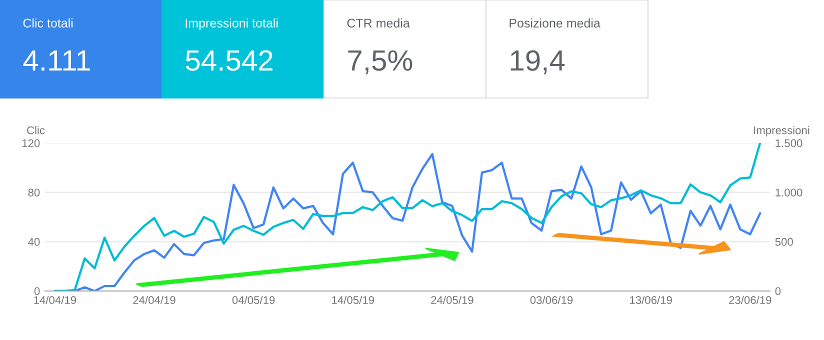 The height and width of the screenshot is (340, 824). What do you see at coordinates (55, 300) in the screenshot?
I see `x-tick-label: 14/04/19` at bounding box center [55, 300].